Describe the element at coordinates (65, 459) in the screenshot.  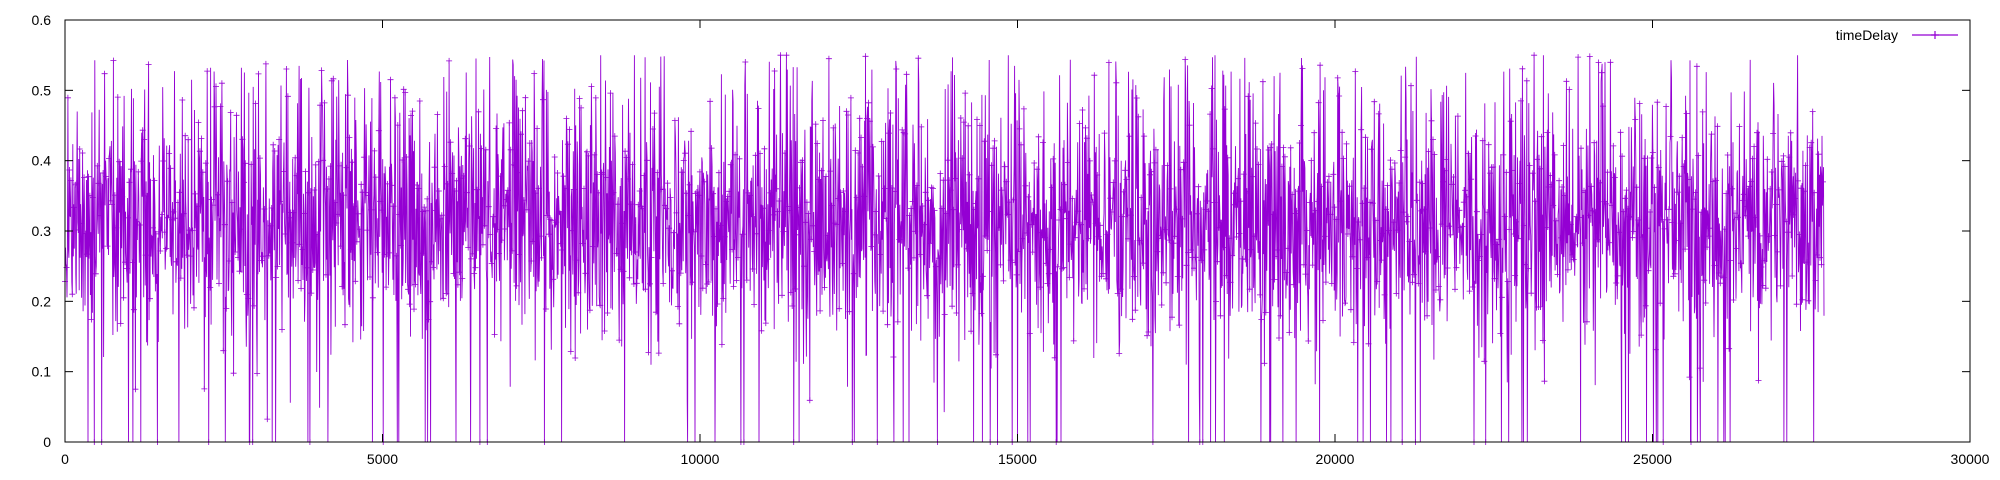
I see `x-tick-label: 0` at that location.